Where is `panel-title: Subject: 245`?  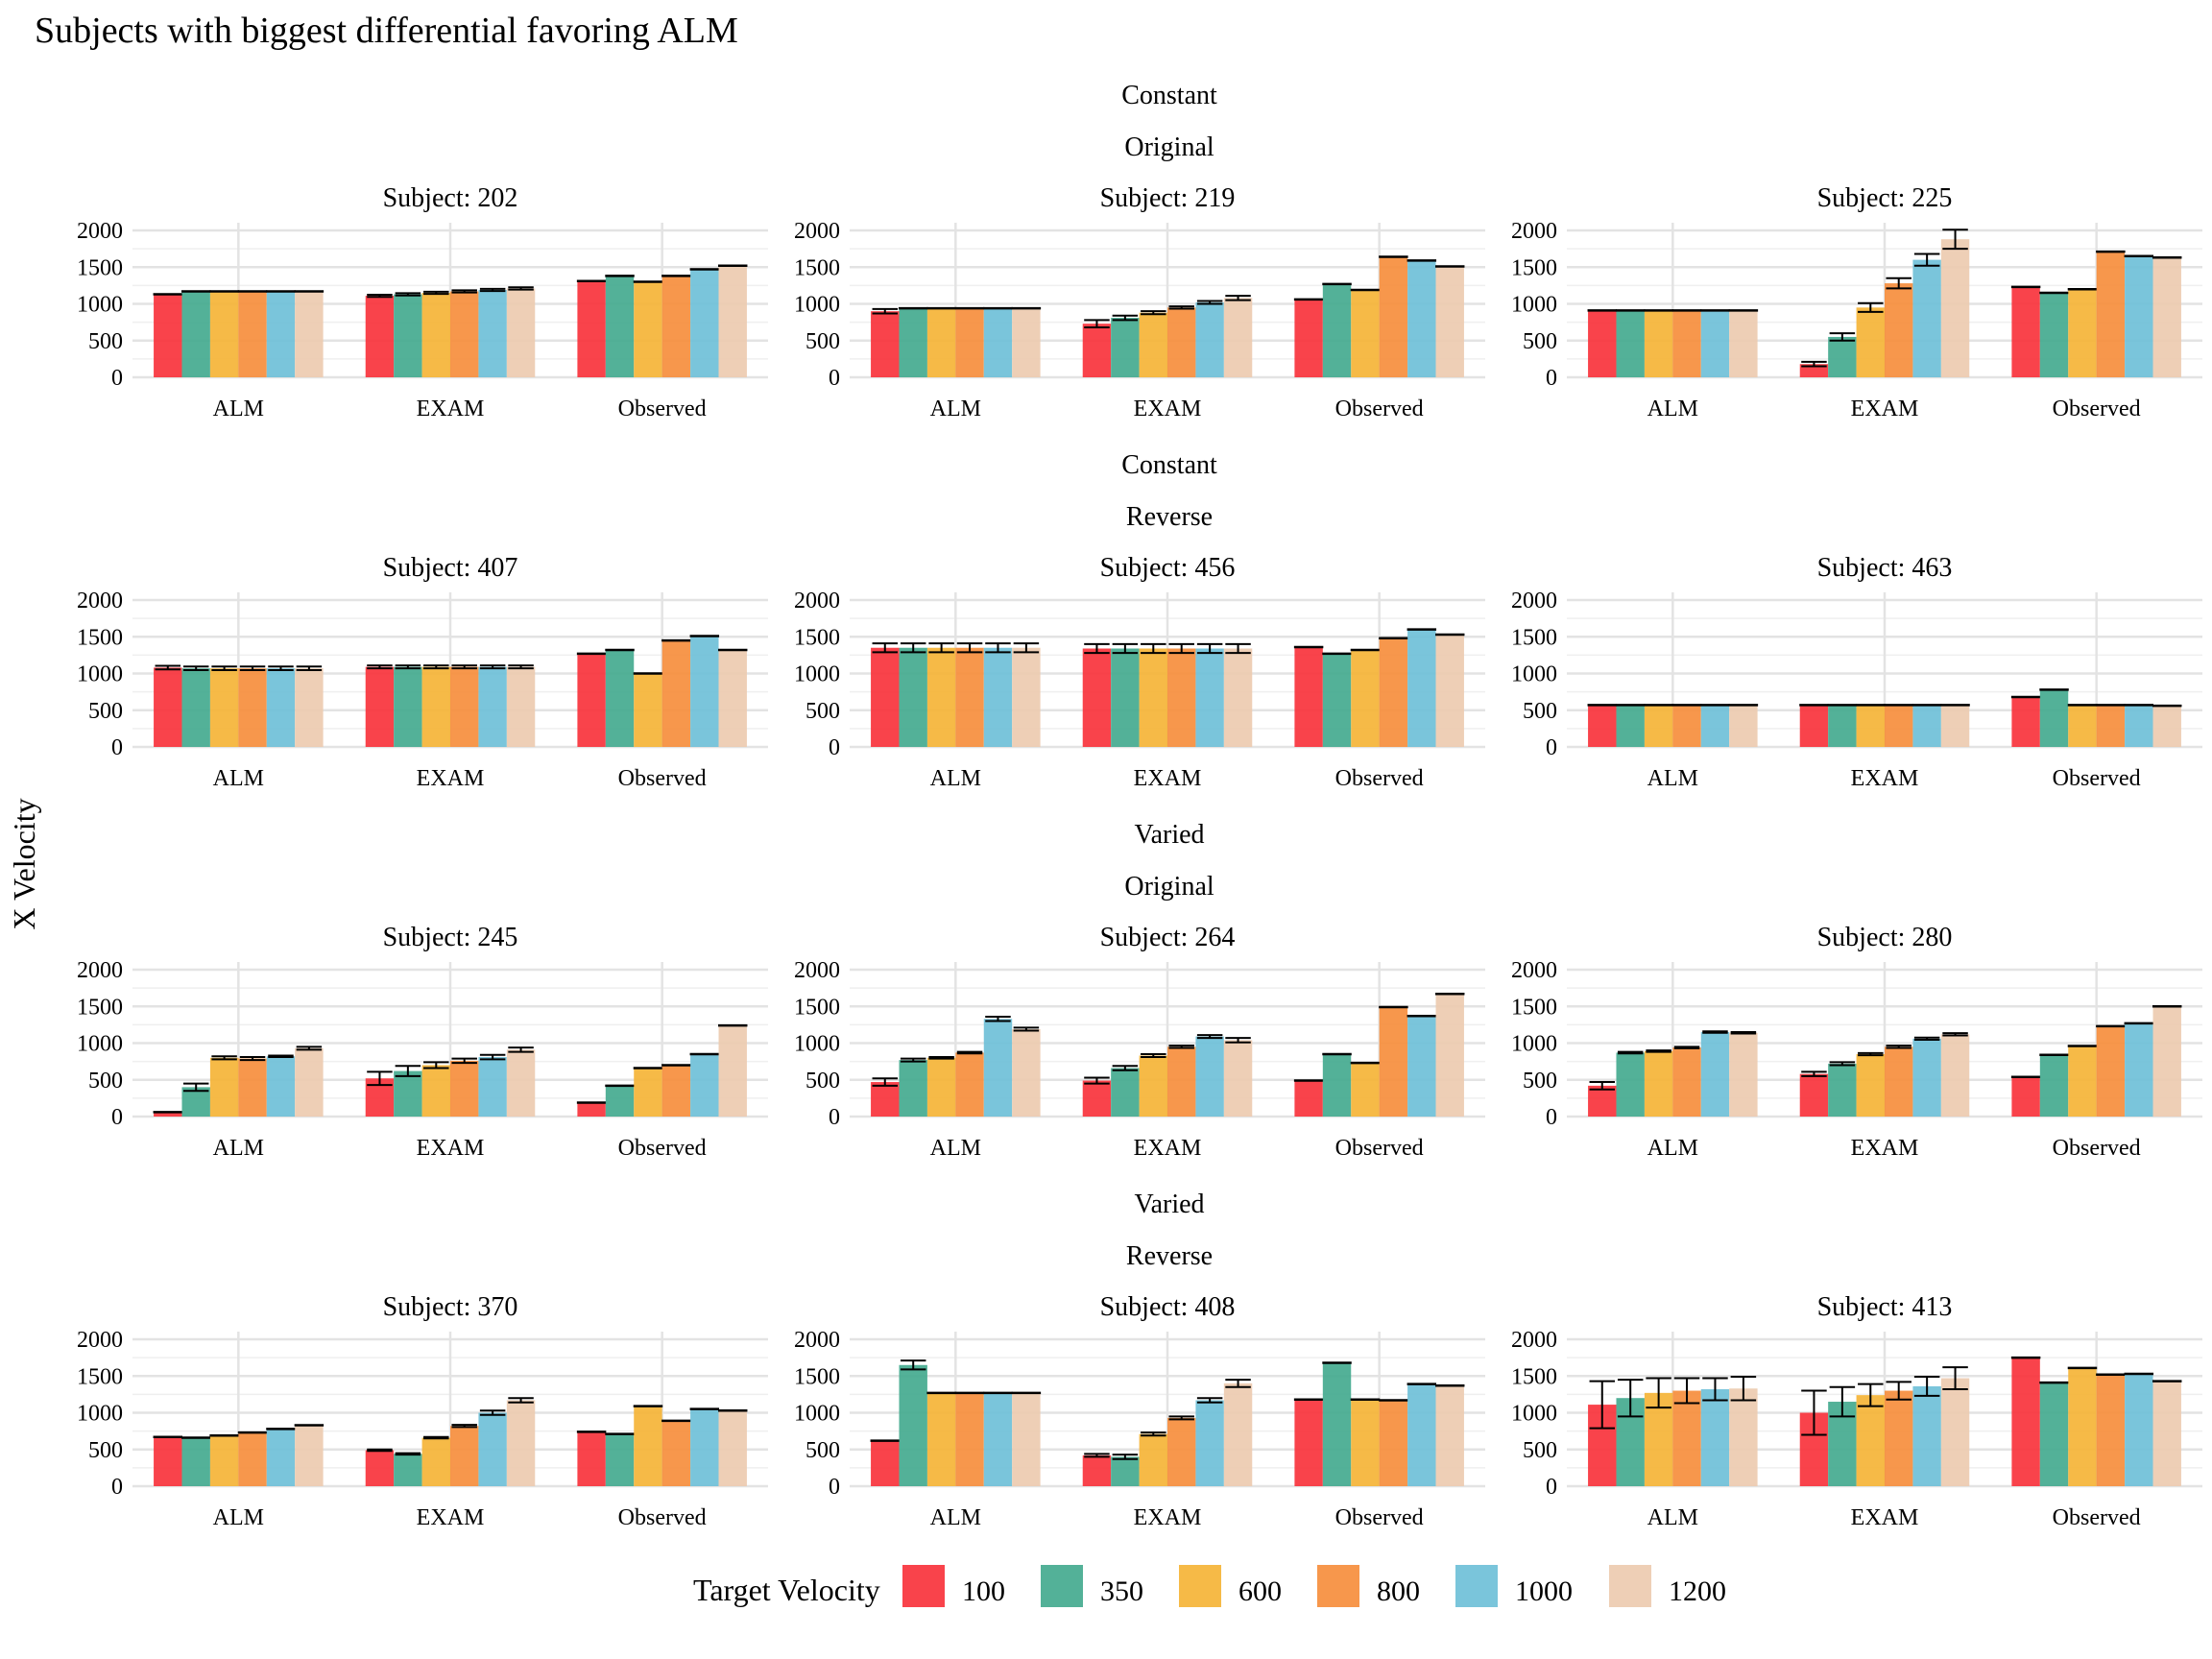
panel-title: Subject: 245 is located at coordinates (450, 937).